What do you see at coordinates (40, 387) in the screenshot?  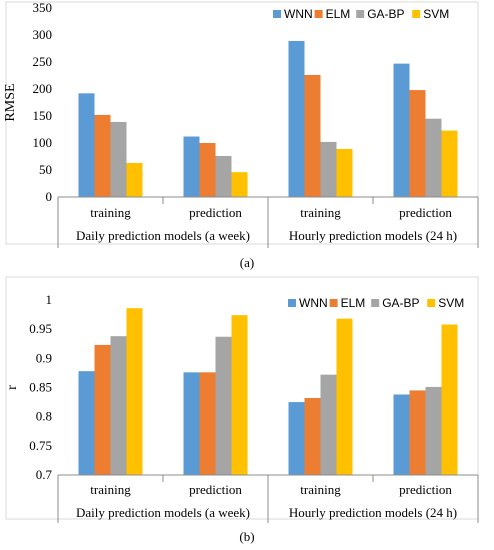 I see `y-tick-label: 0.85` at bounding box center [40, 387].